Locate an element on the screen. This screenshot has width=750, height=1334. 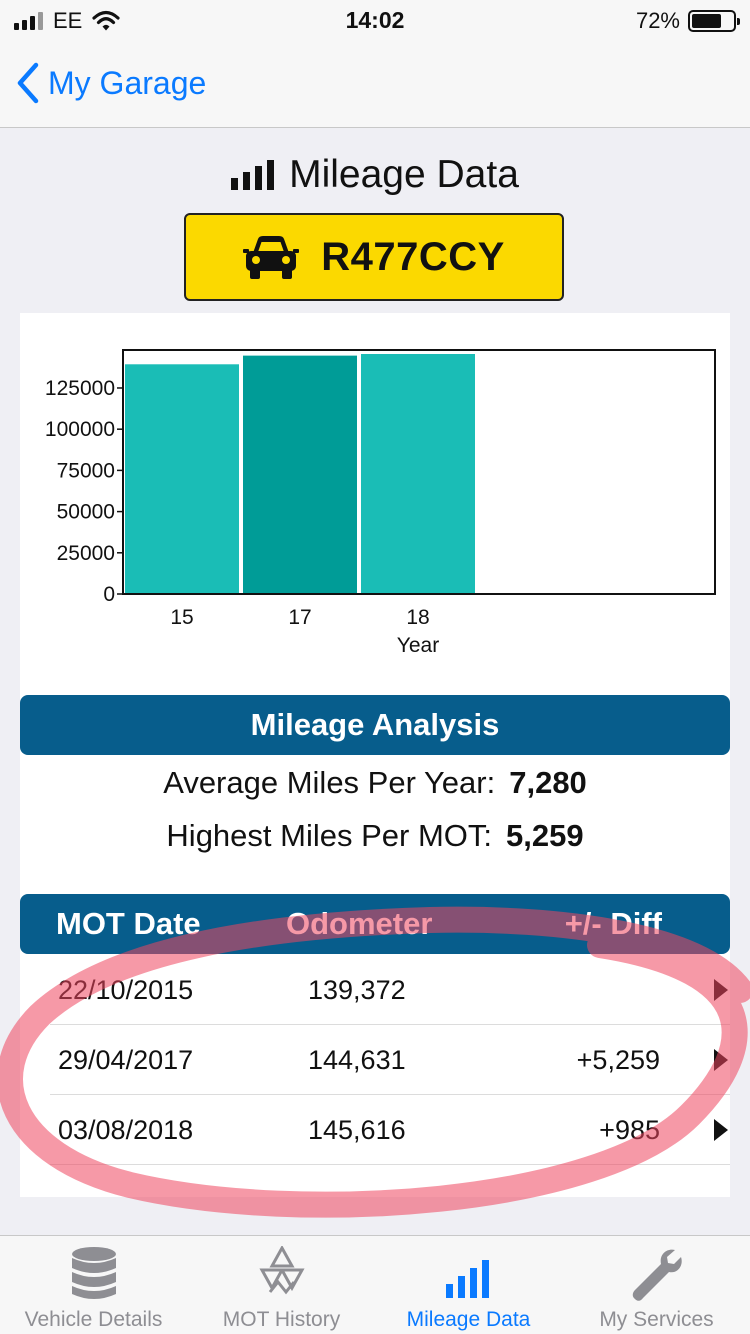
signal-icon is located at coordinates (28, 21).